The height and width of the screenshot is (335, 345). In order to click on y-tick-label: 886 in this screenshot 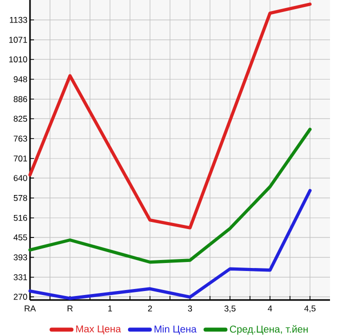, I will do `click(21, 99)`.